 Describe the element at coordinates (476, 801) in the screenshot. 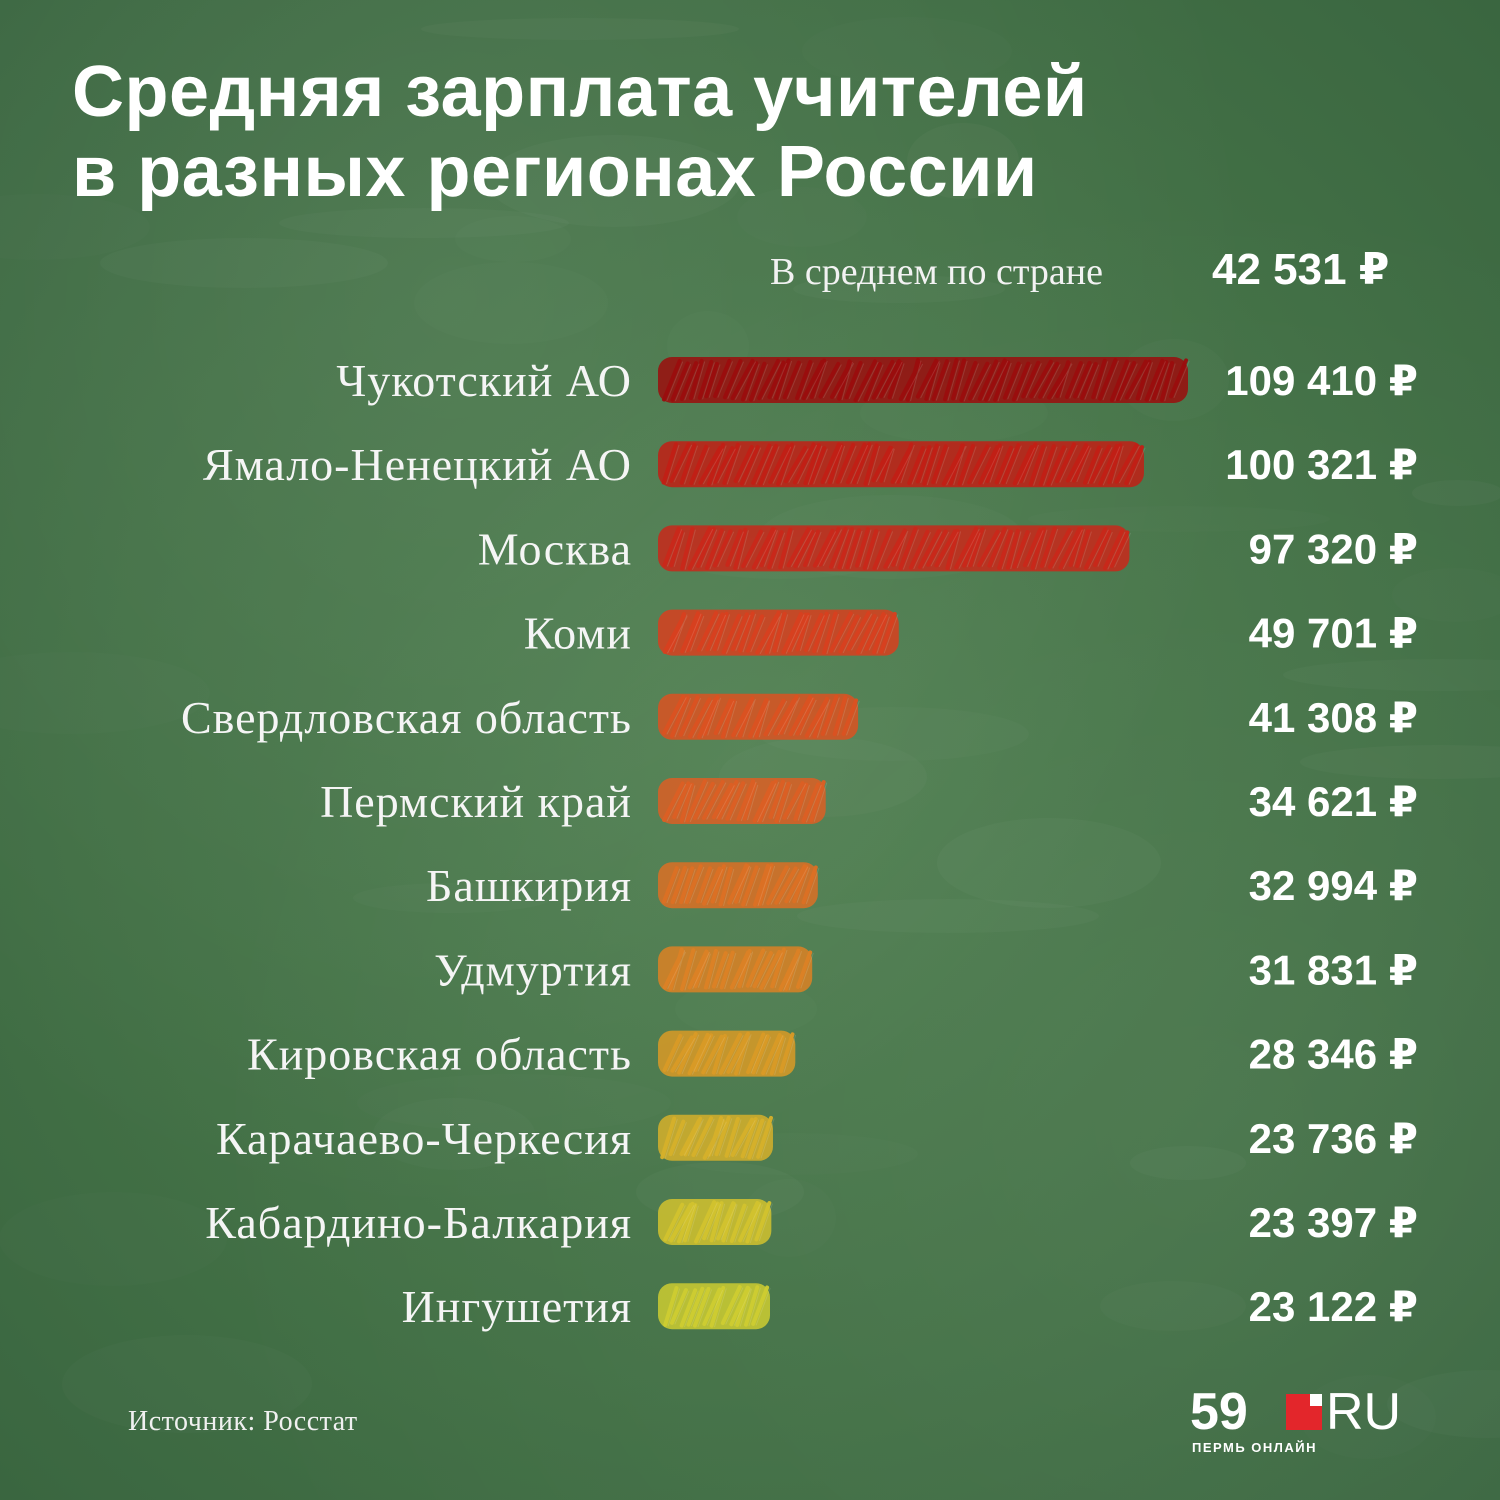

I see `category-label: Пермский край` at that location.